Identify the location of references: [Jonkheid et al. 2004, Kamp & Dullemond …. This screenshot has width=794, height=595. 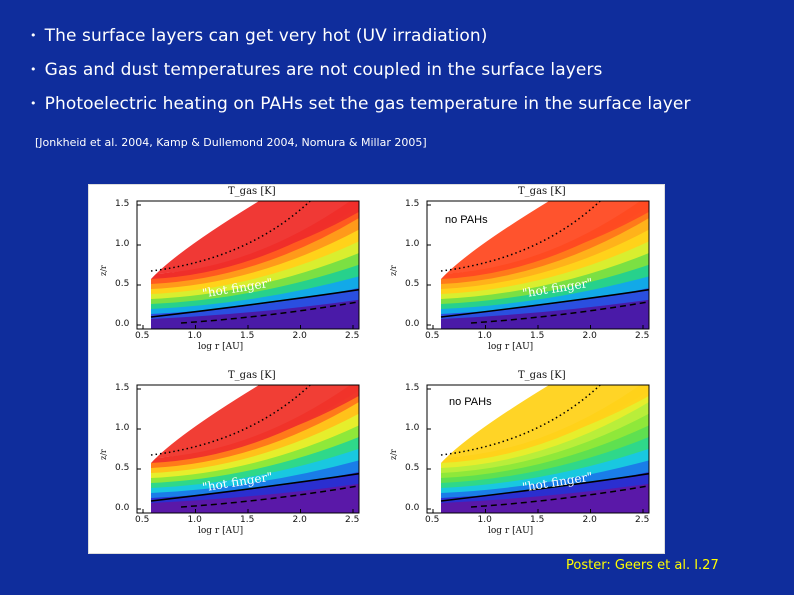
(231, 142).